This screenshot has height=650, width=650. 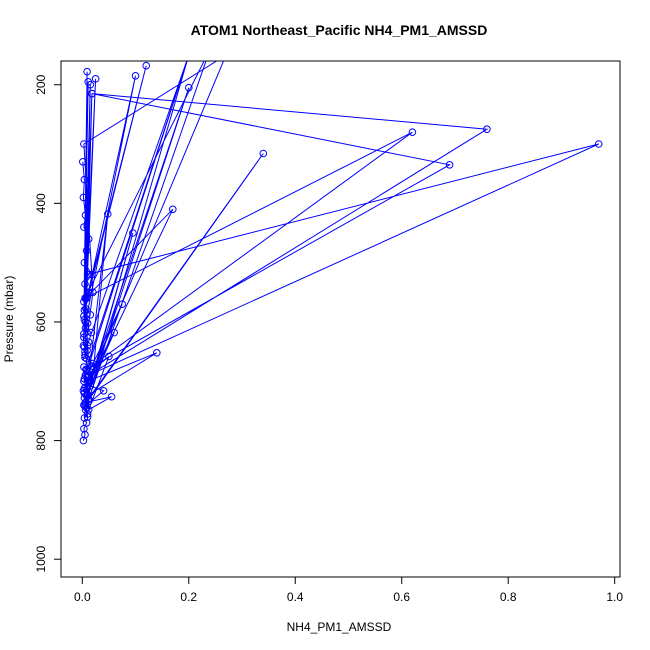 I want to click on y-tick-label: 800, so click(x=41, y=440).